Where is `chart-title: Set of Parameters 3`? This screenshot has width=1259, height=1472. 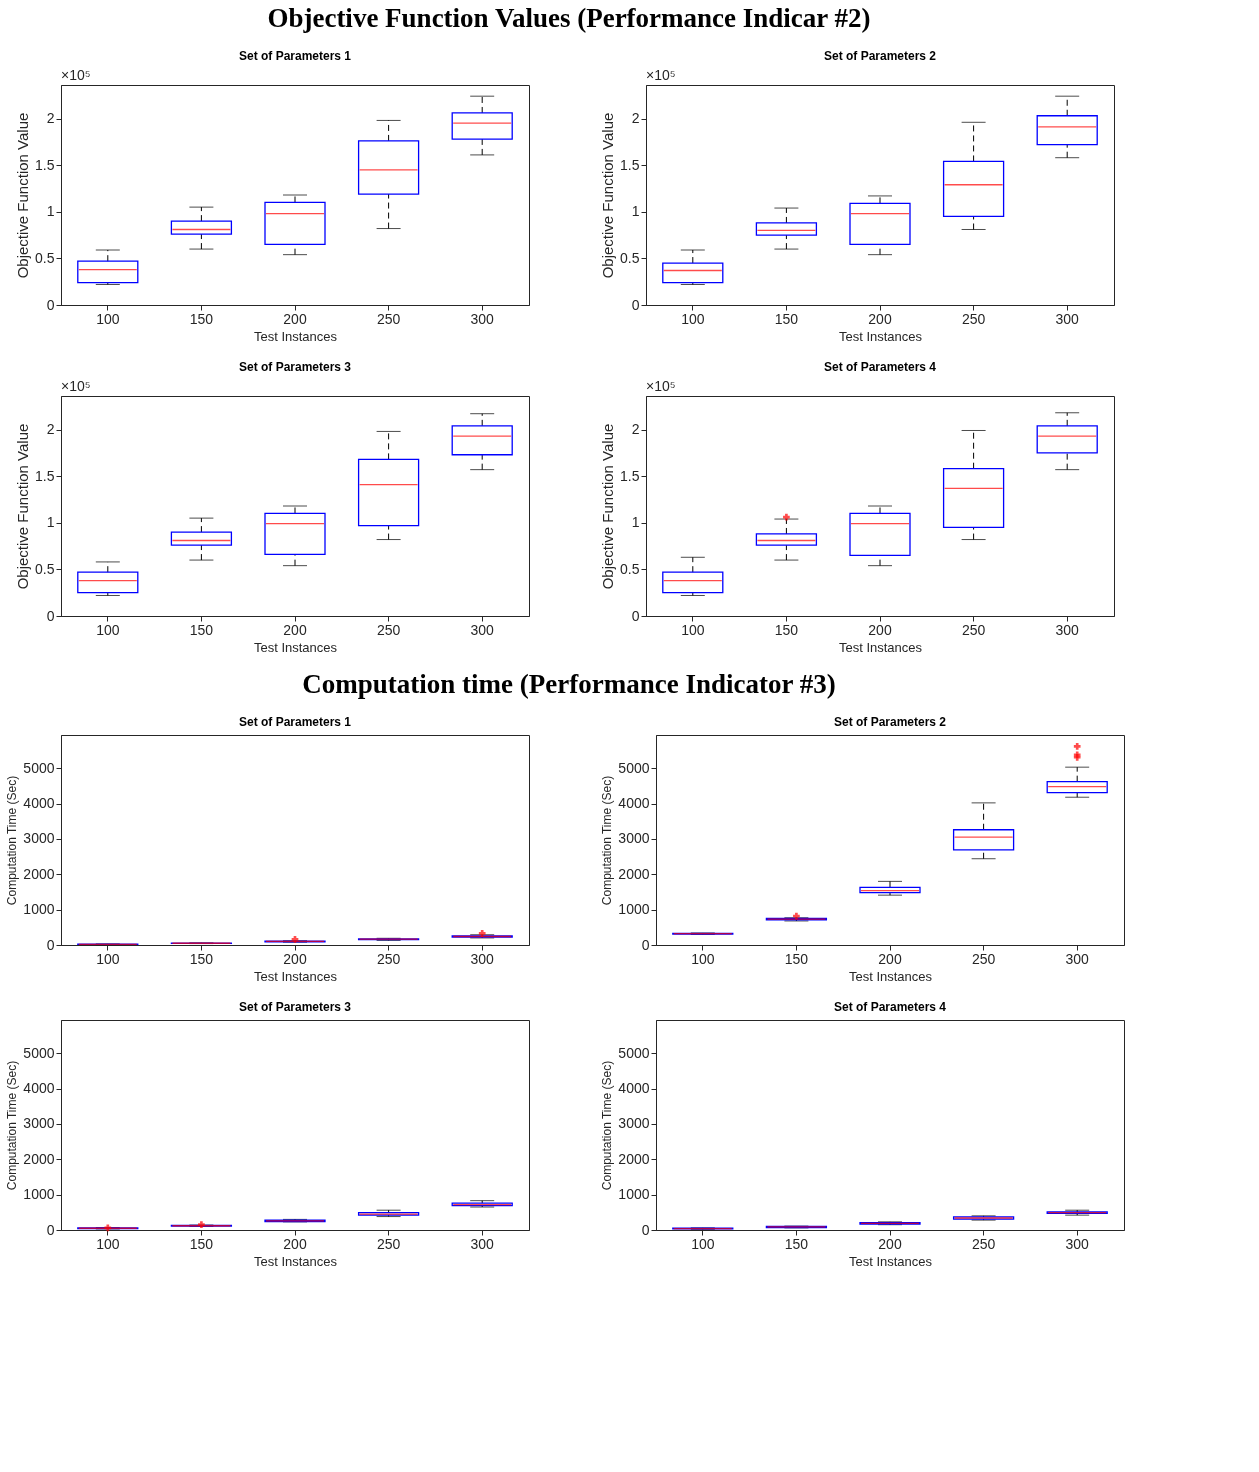
chart-title: Set of Parameters 3 is located at coordinates (295, 367).